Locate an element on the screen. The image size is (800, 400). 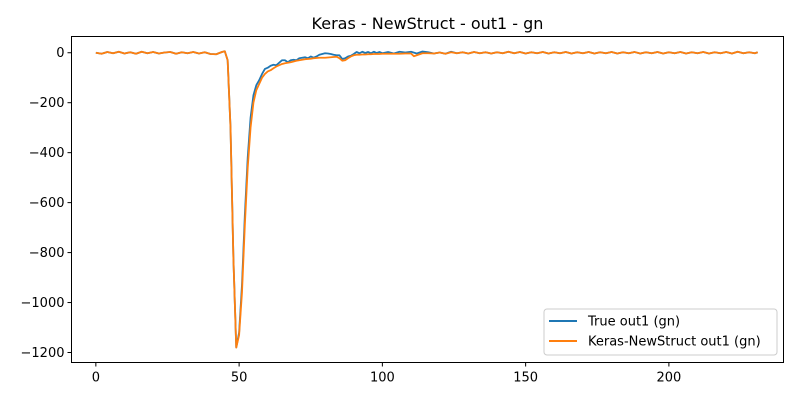
legend-box is located at coordinates (660, 332).